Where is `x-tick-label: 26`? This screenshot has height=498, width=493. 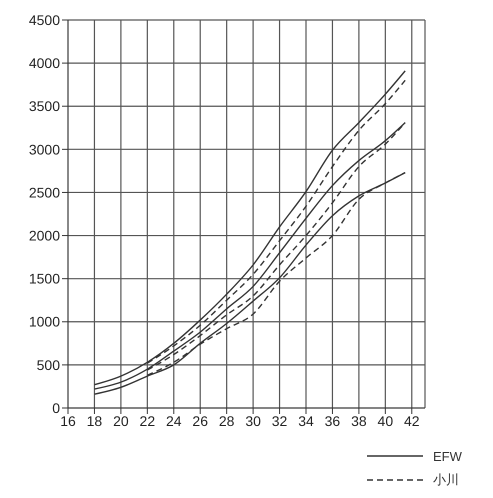
x-tick-label: 26 is located at coordinates (200, 420).